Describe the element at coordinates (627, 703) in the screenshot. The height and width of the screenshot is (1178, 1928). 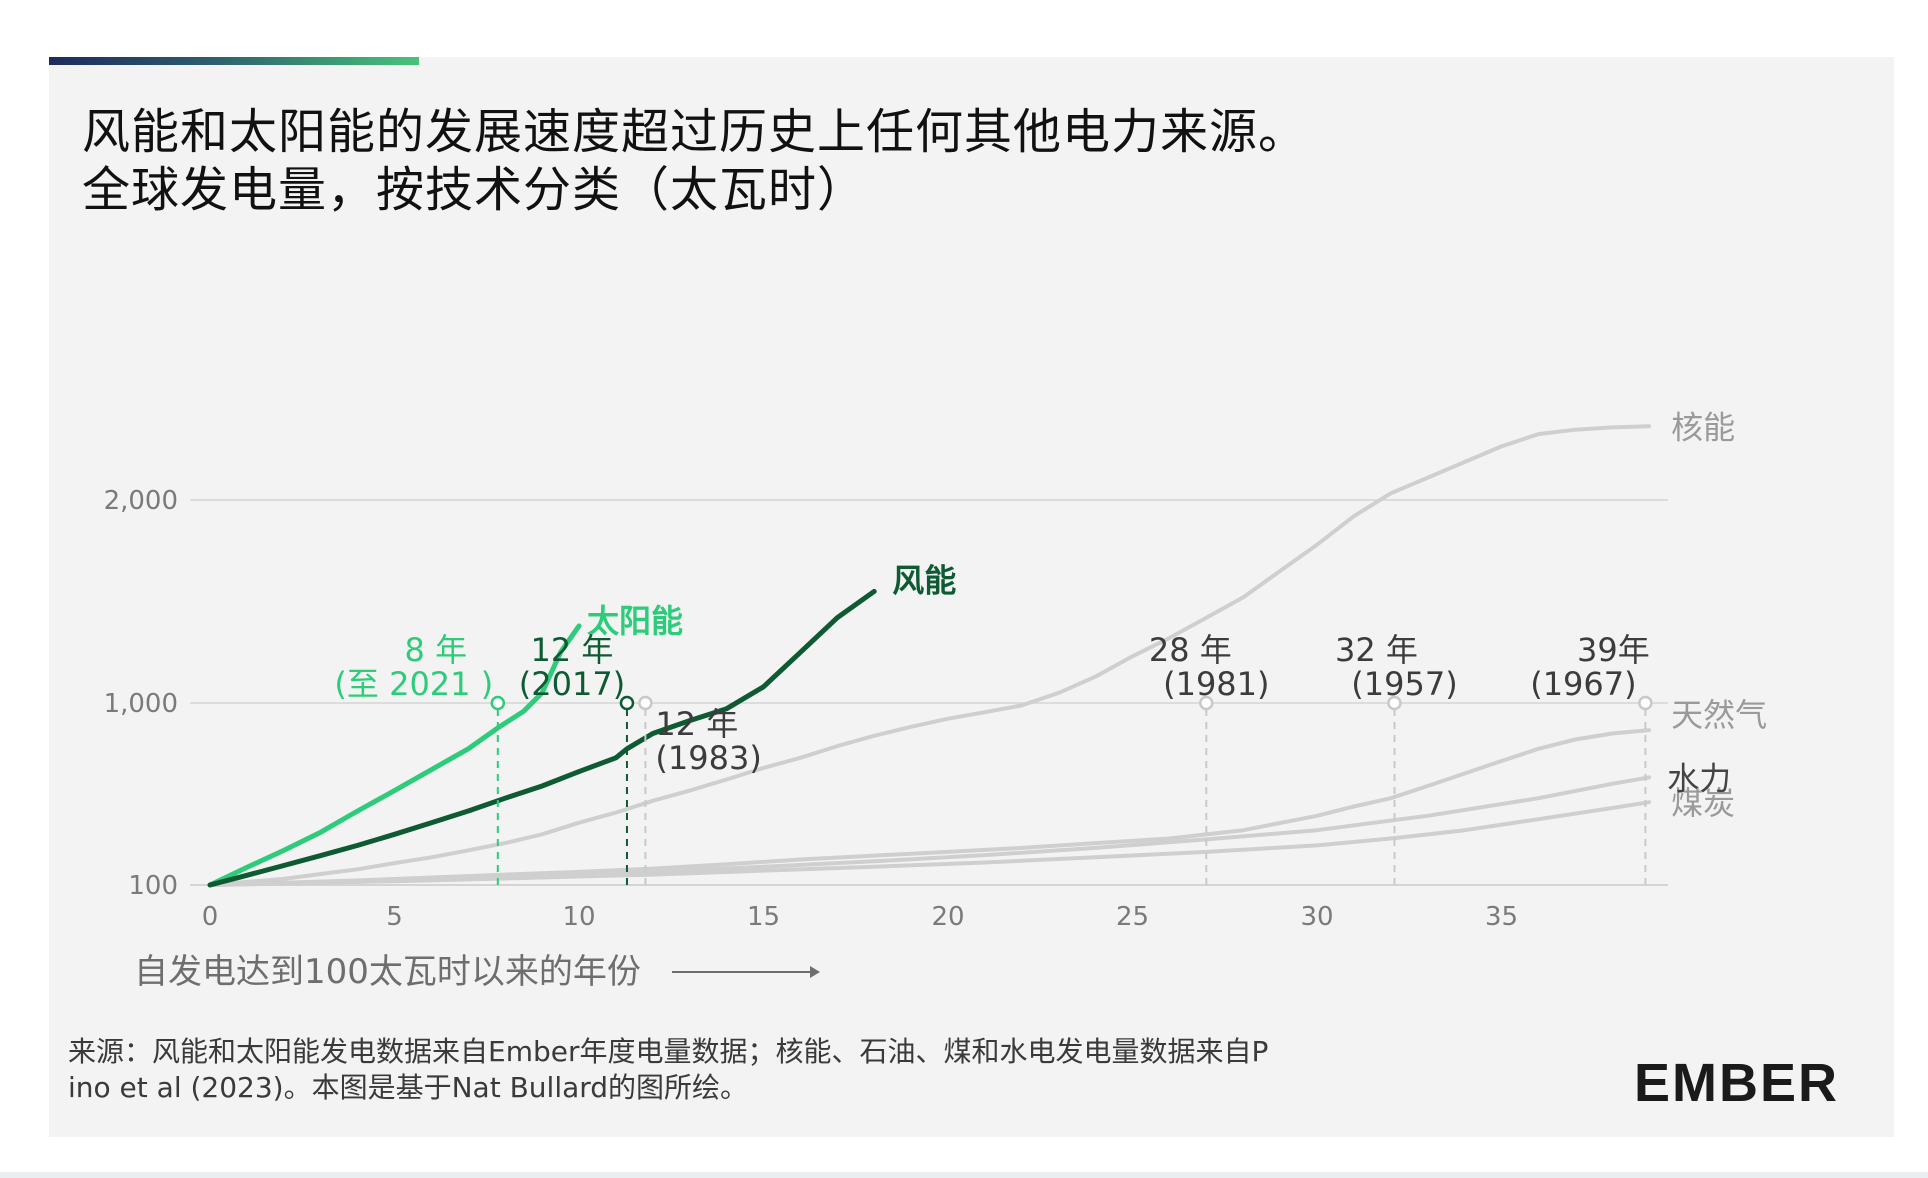
I see `milestone-marker-wind` at that location.